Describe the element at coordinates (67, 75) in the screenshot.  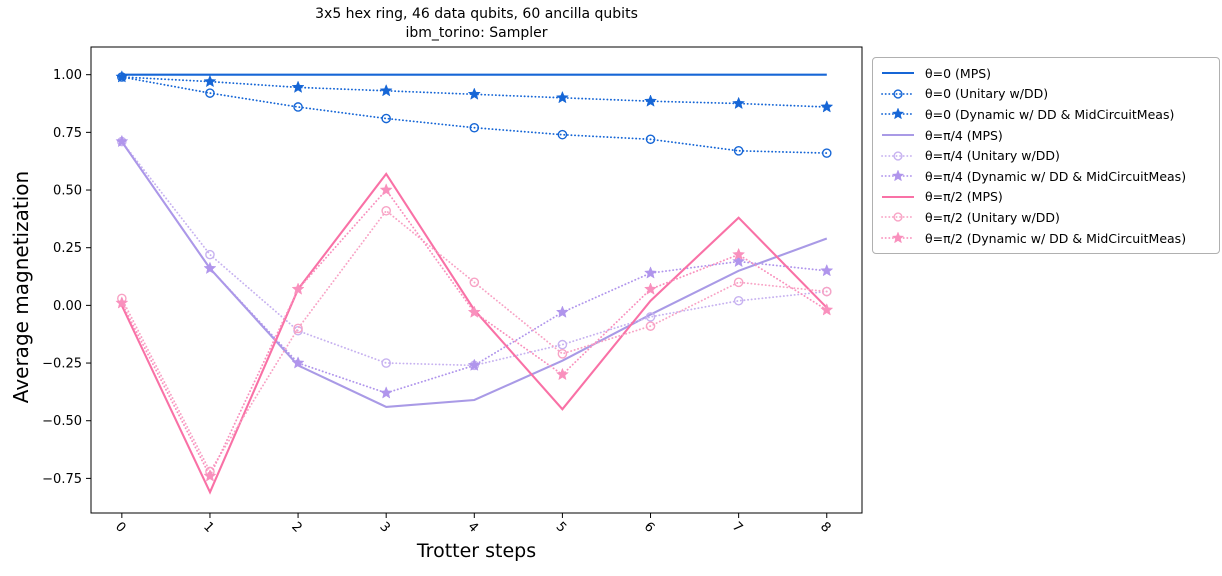
I see `y-tick-label: 1.00` at that location.